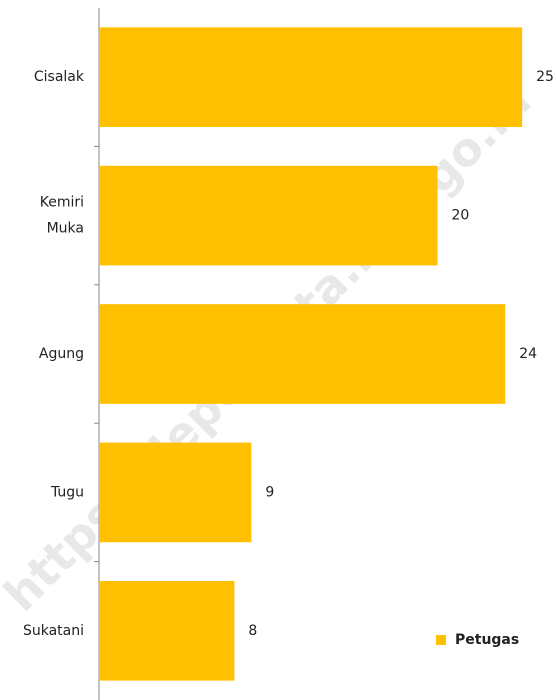 The height and width of the screenshot is (700, 556). Describe the element at coordinates (53, 631) in the screenshot. I see `y-tick-label: Sukatani` at that location.